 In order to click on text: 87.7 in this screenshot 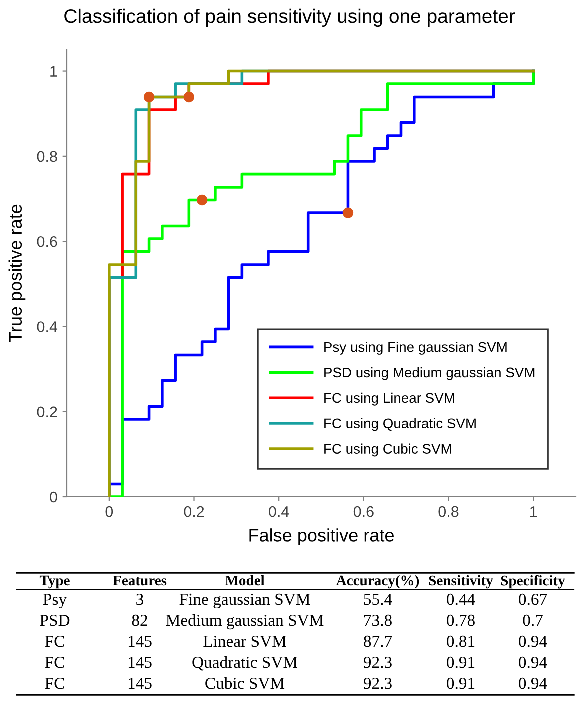, I will do `click(378, 642)`.